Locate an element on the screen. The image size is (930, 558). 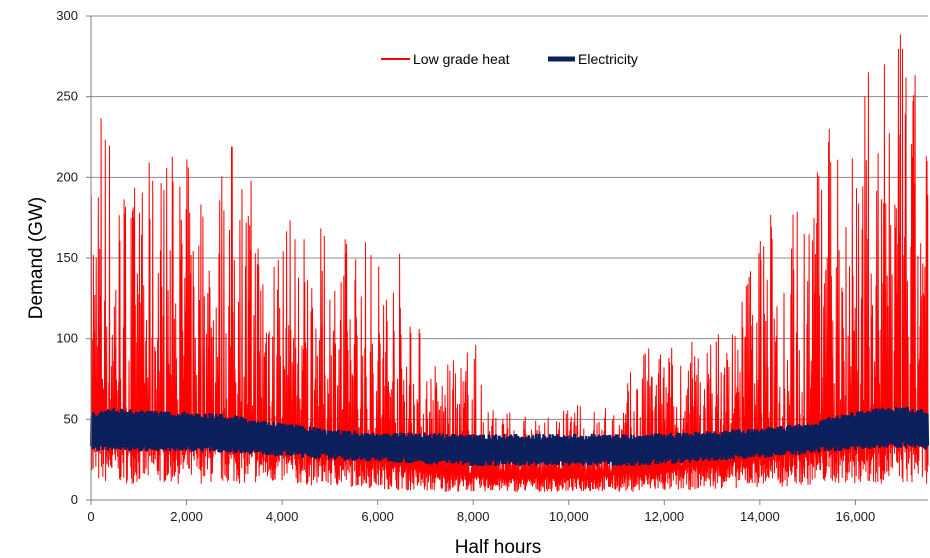
x-tick-label: 0 is located at coordinates (90, 516).